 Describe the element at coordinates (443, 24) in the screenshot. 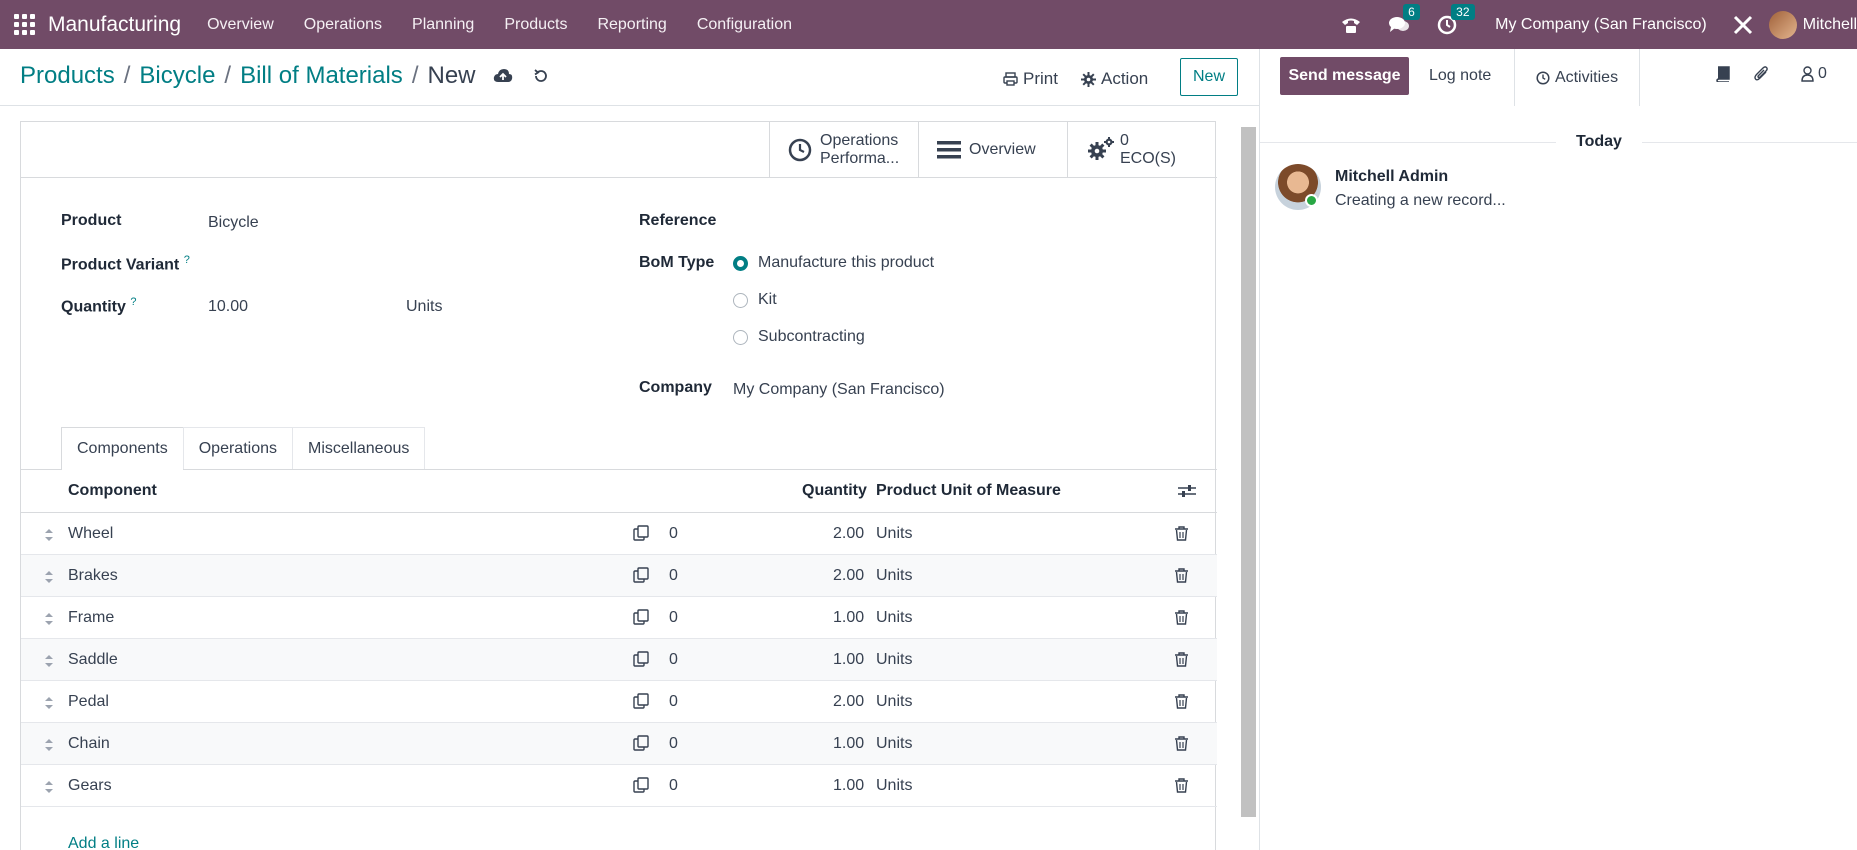

I see `menu-planning: Planning` at that location.